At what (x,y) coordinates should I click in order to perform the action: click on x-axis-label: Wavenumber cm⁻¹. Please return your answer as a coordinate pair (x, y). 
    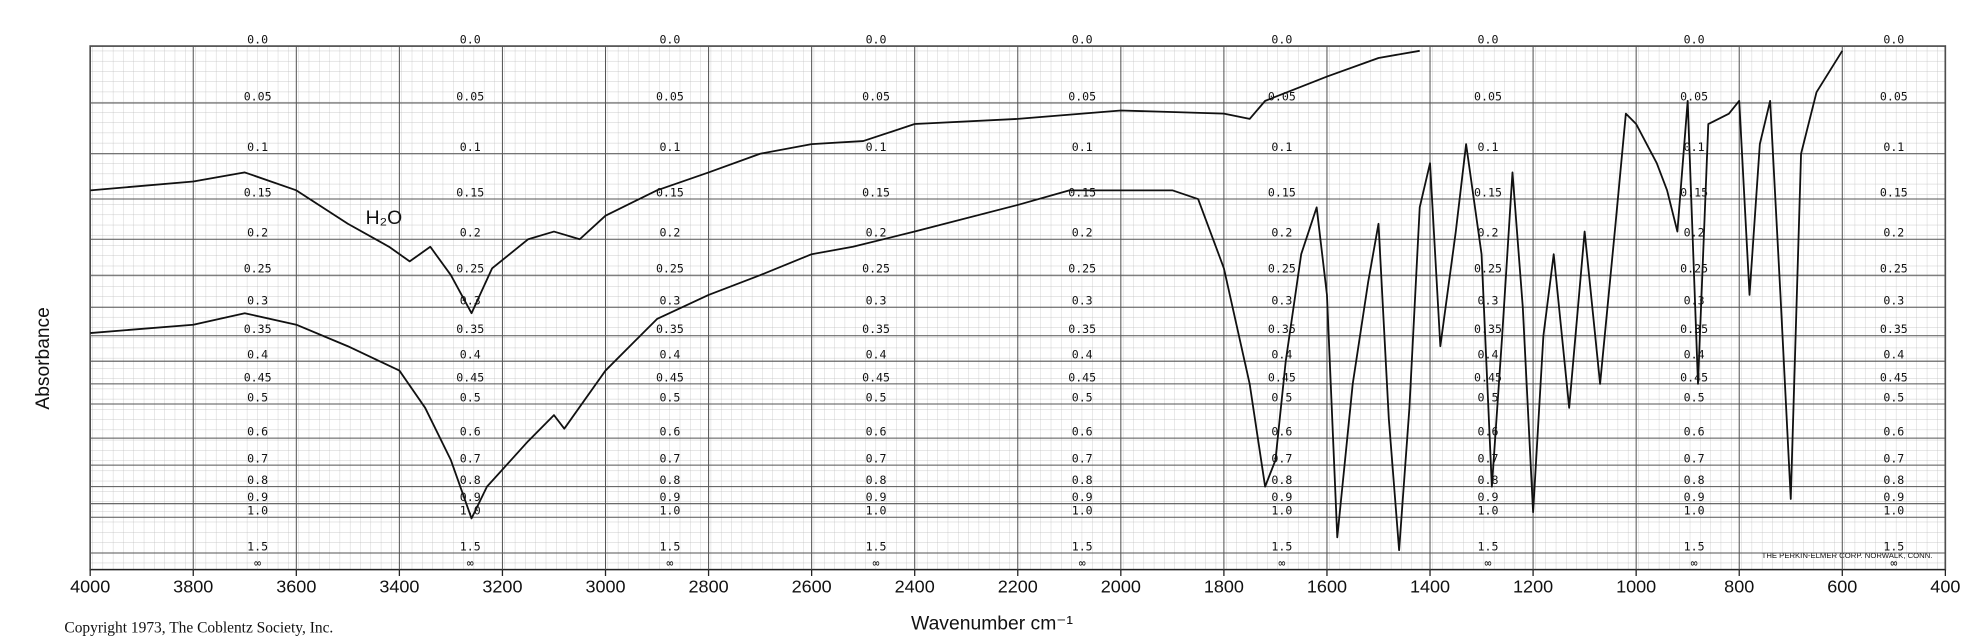
    Looking at the image, I should click on (992, 624).